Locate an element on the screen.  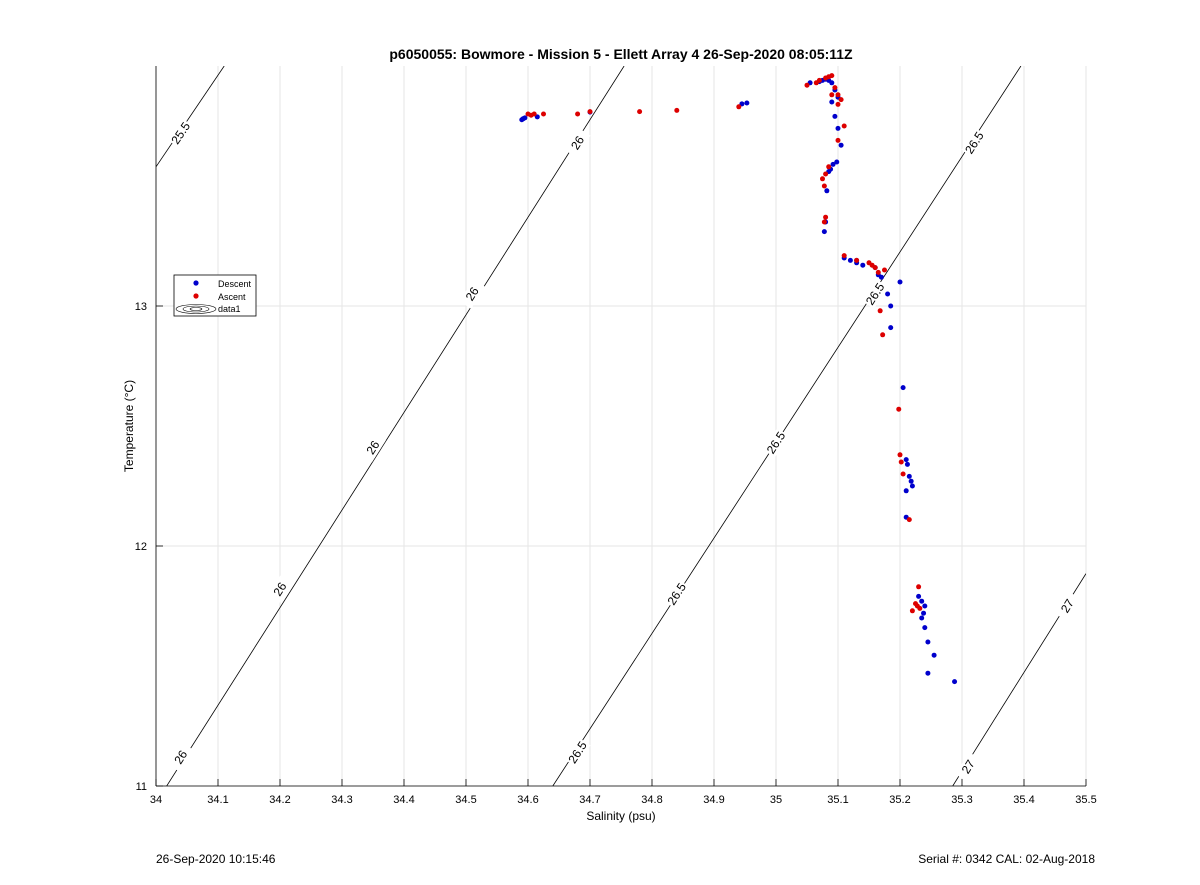
x-tick-label: 34.4 is located at coordinates (403, 800).